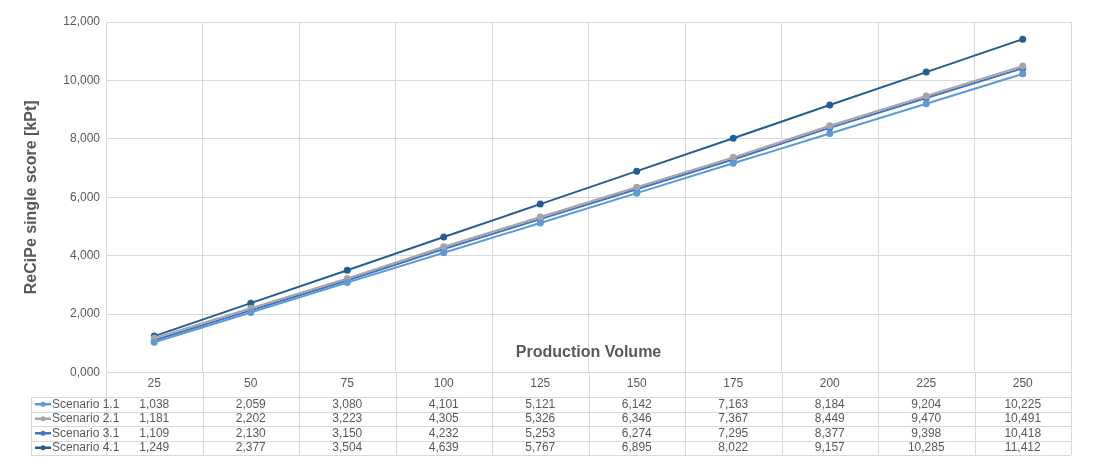 The image size is (1095, 465). Describe the element at coordinates (251, 418) in the screenshot. I see `data-label: 2,202` at that location.